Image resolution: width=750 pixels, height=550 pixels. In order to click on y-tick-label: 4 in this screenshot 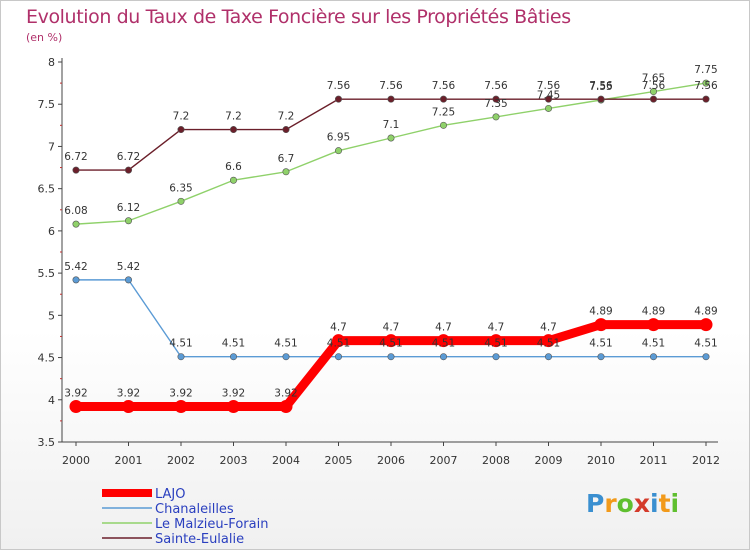, I will do `click(51, 400)`.